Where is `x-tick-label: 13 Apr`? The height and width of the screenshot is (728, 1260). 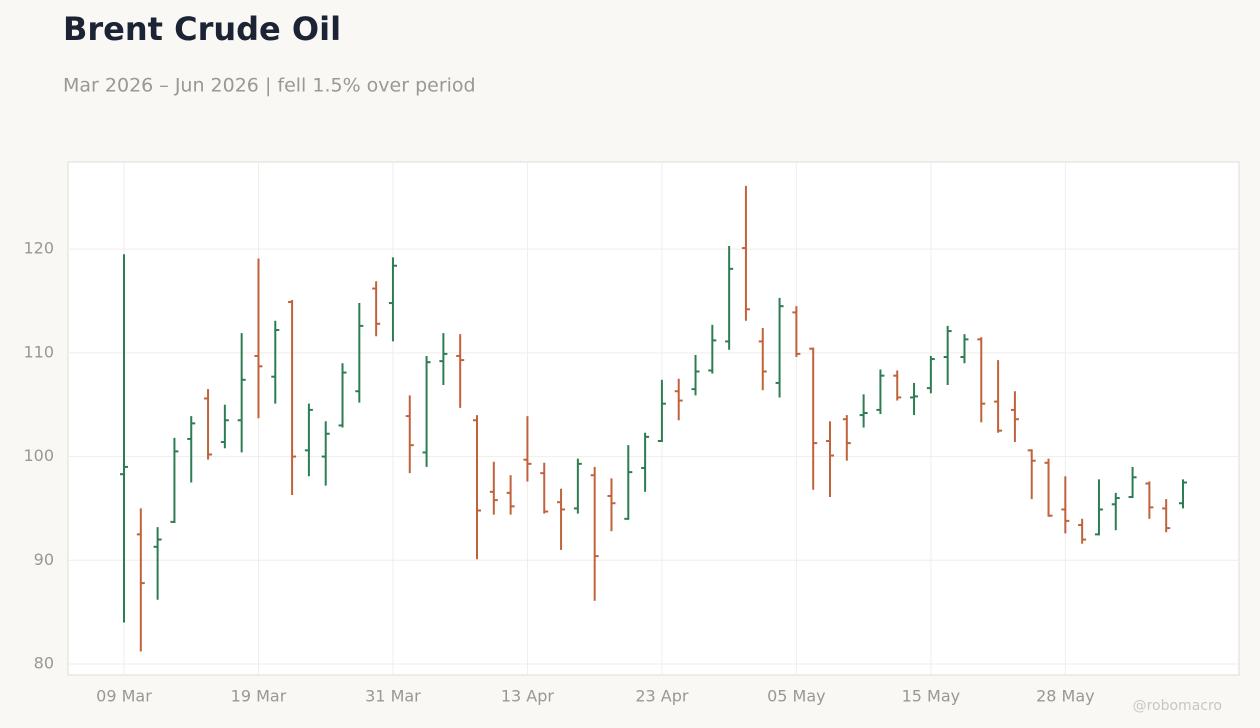 x-tick-label: 13 Apr is located at coordinates (528, 696).